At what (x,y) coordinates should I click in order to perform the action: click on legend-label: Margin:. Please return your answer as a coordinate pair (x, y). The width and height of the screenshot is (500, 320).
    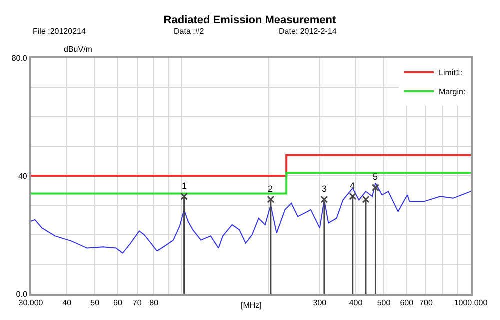
    Looking at the image, I should click on (452, 92).